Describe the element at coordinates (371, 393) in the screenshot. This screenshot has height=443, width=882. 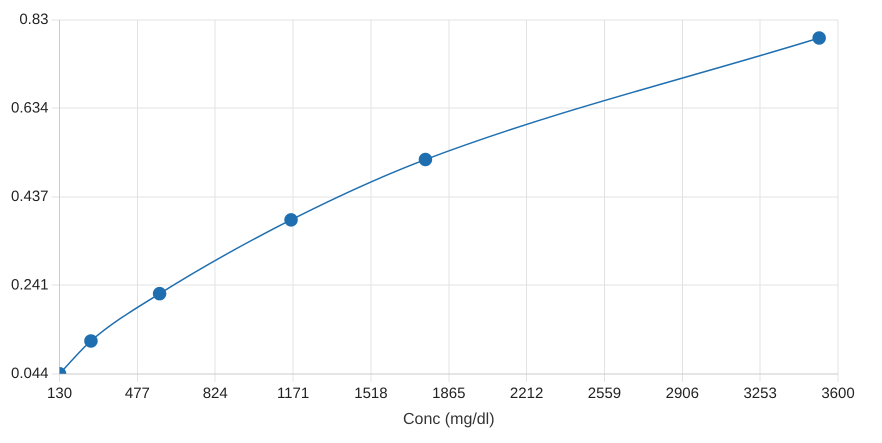
I see `x-tick-label: 1518` at that location.